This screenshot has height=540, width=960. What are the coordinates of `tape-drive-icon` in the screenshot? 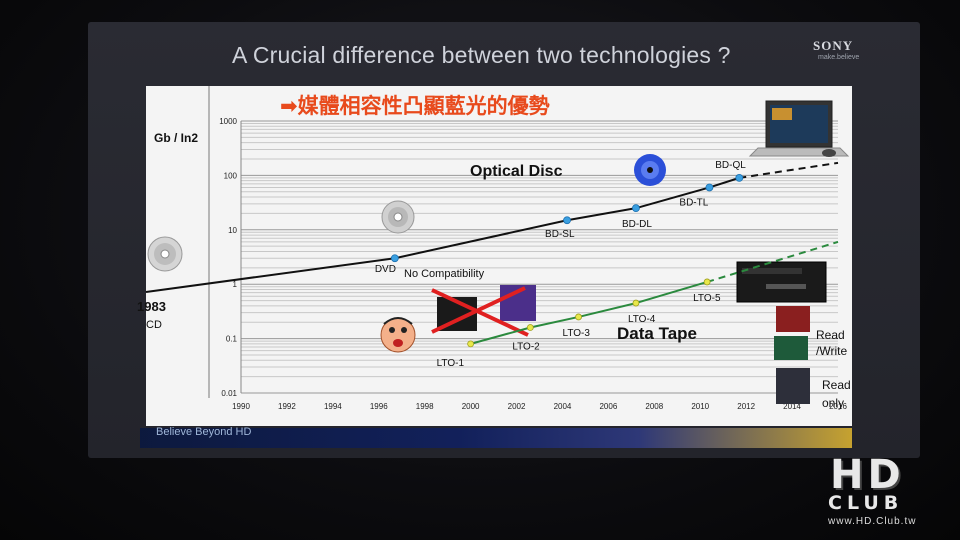 It's located at (781, 282).